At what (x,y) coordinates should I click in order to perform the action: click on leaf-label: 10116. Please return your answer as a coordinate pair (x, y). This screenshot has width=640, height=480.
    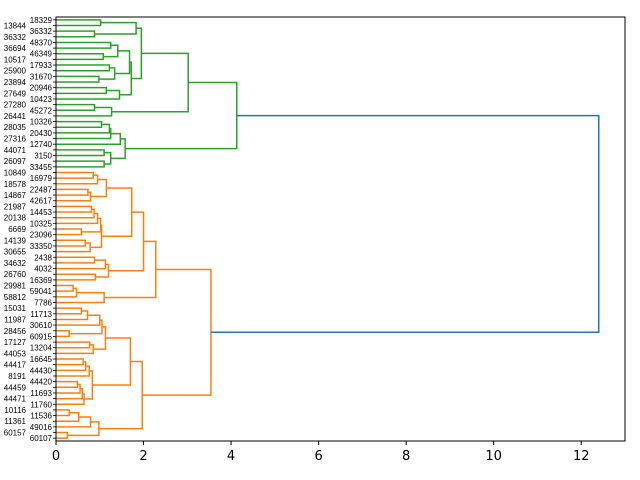
    Looking at the image, I should click on (15, 410).